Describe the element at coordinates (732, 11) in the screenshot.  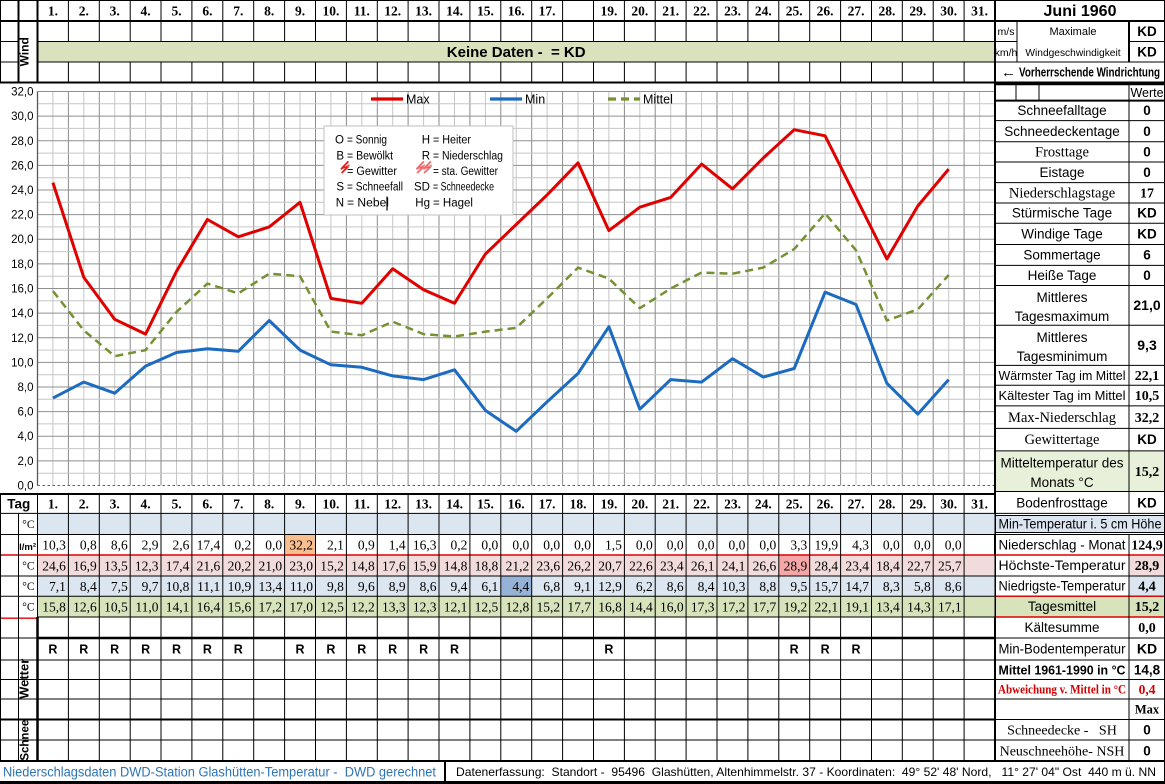
I see `svg-text: 23.` at that location.